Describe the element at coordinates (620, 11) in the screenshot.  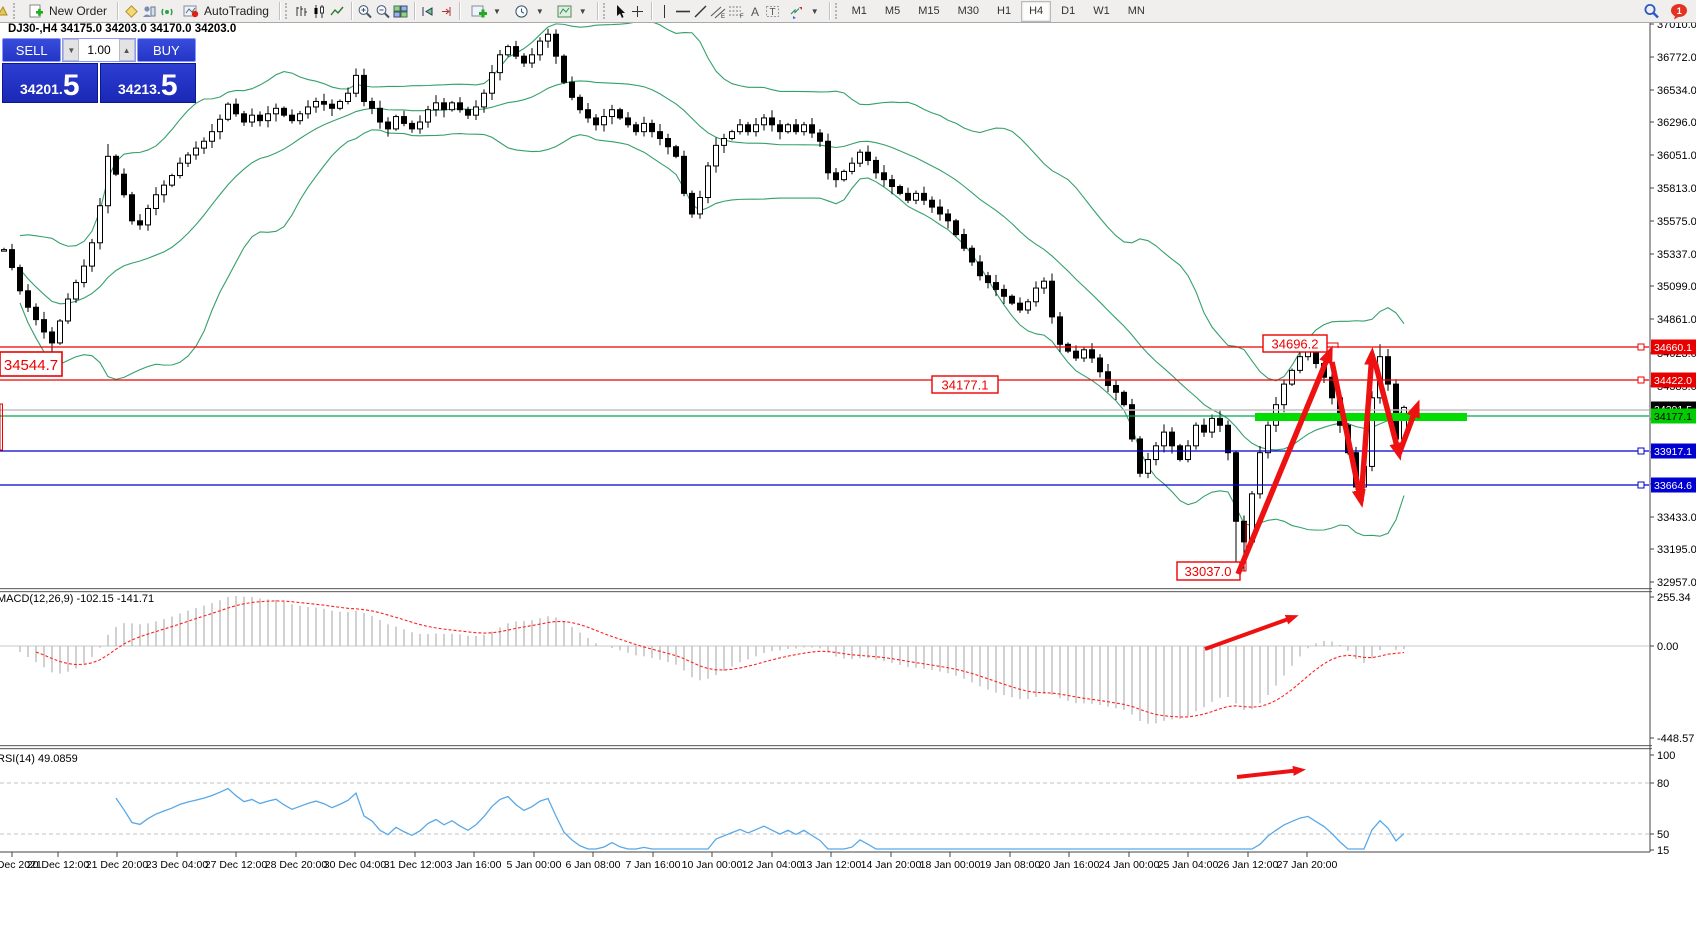
I see `cursor-icon` at that location.